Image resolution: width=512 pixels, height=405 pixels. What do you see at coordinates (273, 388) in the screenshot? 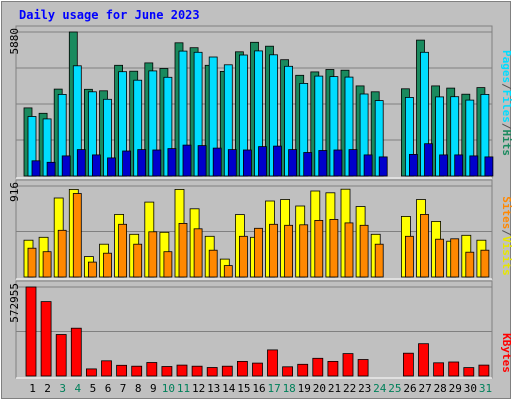
I see `x-tick-label: 17` at bounding box center [273, 388].